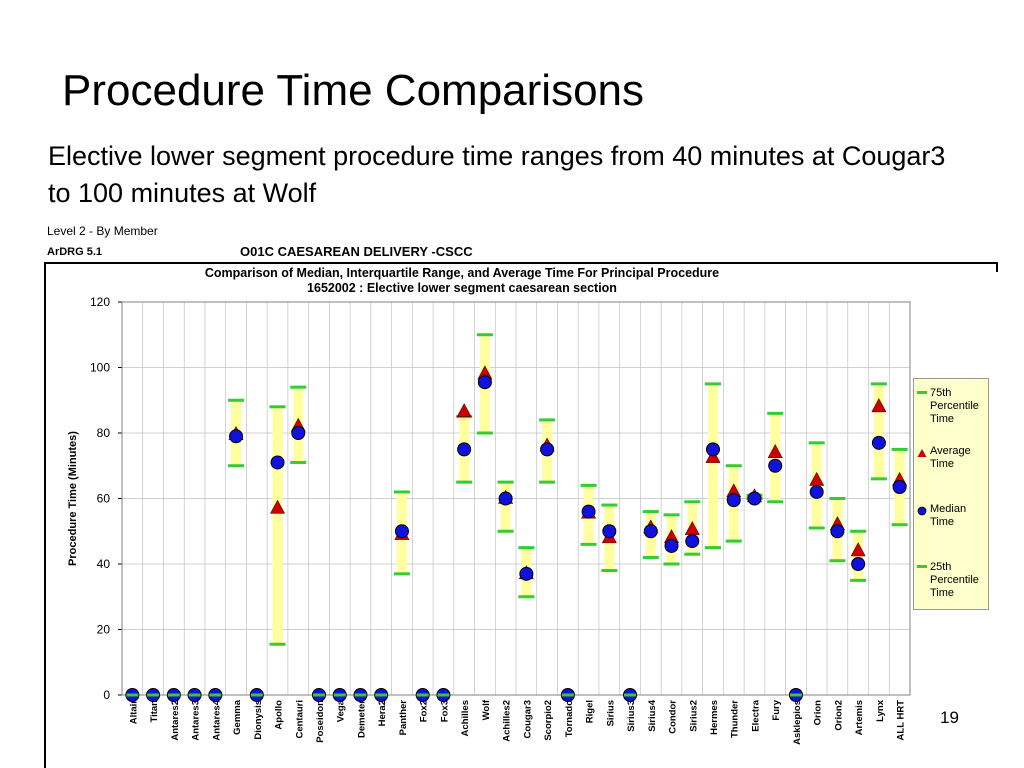 Image resolution: width=1024 pixels, height=768 pixels. I want to click on drg-label: O01C CAESAREAN DELIVERY -CSCC, so click(356, 251).